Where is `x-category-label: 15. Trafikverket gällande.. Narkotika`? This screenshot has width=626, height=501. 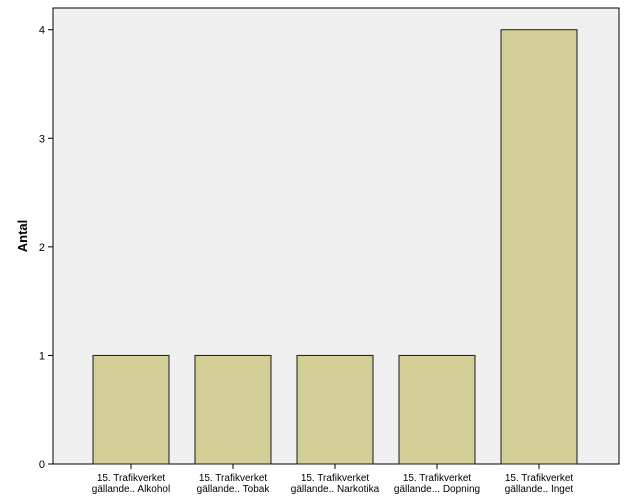
x-category-label: 15. Trafikverket gällande.. Narkotika is located at coordinates (335, 484).